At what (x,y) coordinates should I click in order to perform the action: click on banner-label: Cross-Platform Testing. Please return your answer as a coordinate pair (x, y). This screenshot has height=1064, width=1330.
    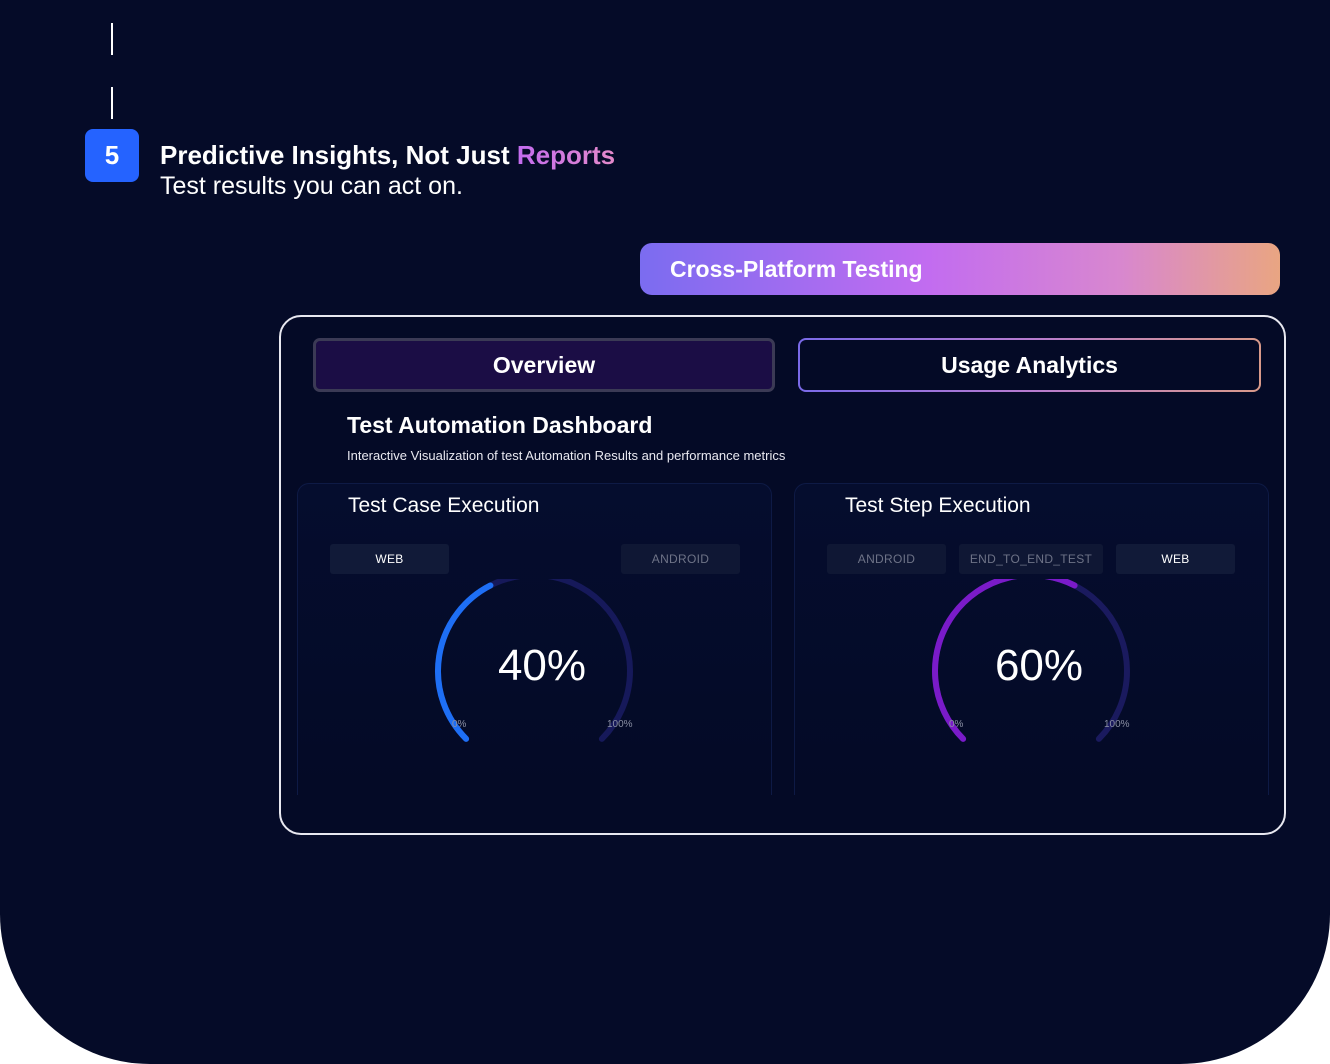
    Looking at the image, I should click on (796, 268).